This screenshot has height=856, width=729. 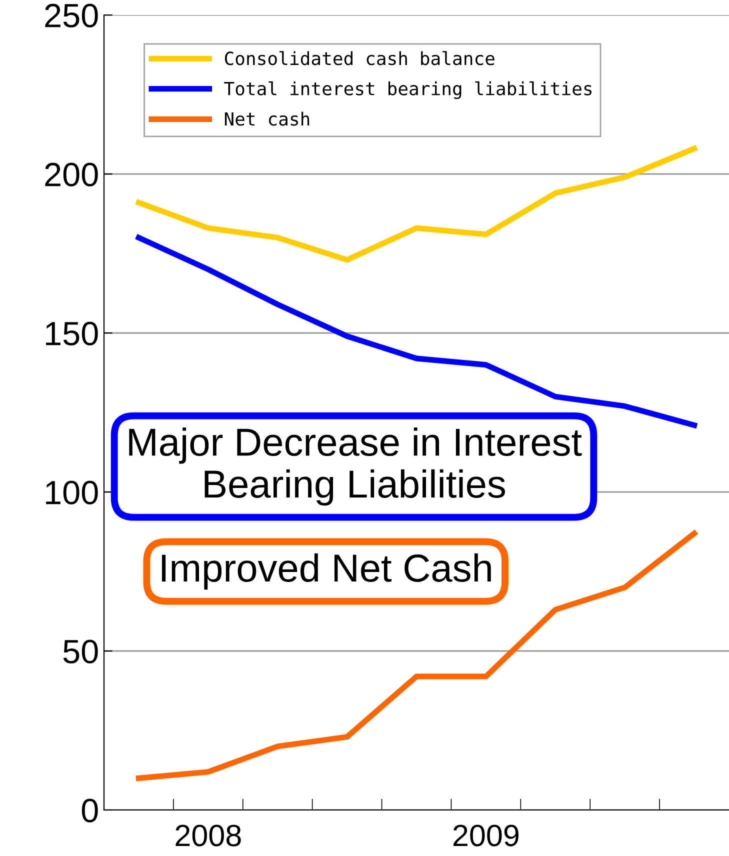 I want to click on y-tick-label: 50, so click(x=80, y=652).